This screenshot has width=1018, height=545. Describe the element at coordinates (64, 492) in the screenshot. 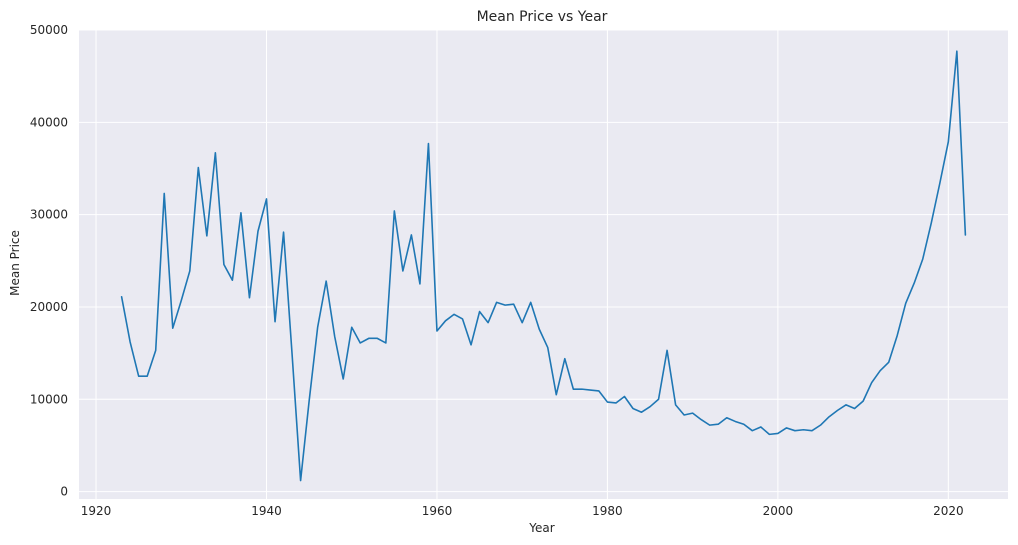

I see `y-tick-label: 0` at that location.